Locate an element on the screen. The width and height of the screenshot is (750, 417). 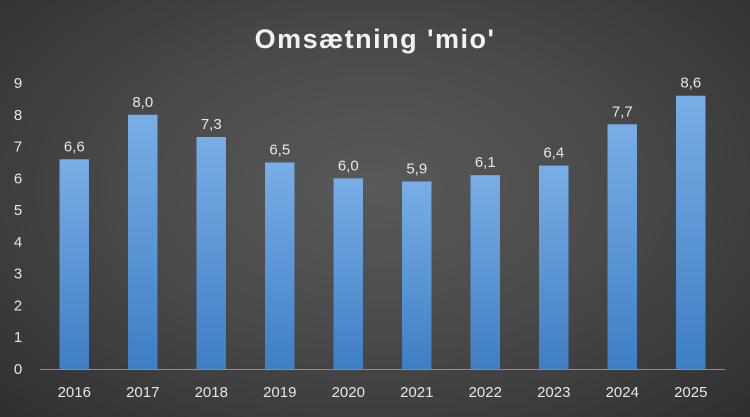
y-tick-label: 6 is located at coordinates (18, 178).